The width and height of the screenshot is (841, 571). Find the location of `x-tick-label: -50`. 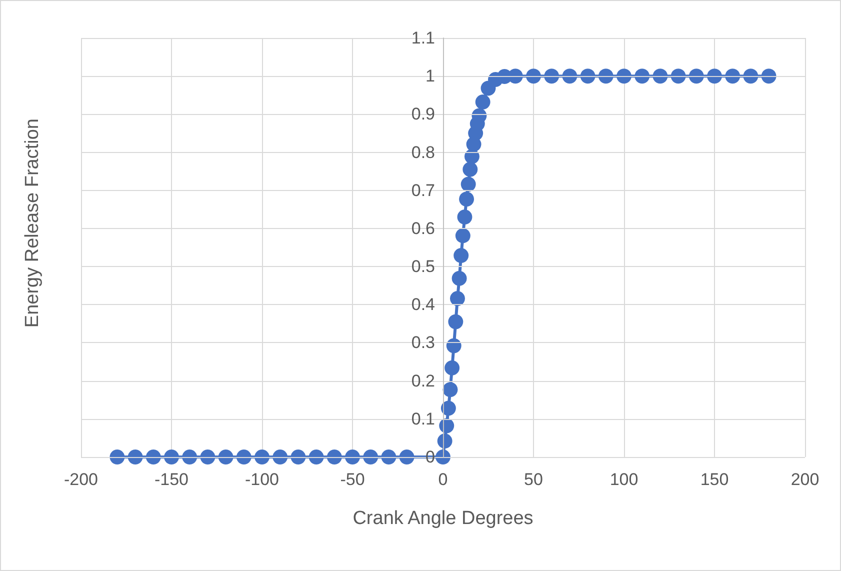

x-tick-label: -50 is located at coordinates (352, 479).